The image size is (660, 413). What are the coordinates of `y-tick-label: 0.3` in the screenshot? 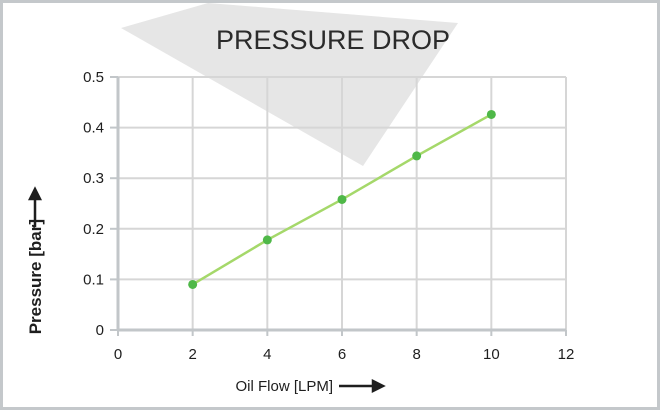 It's located at (93, 178).